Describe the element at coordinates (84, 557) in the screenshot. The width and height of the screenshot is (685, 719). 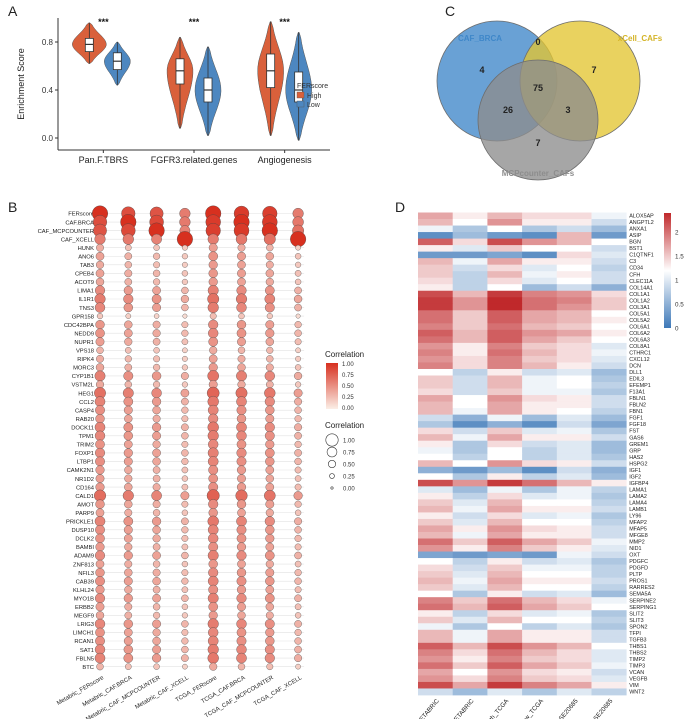
I see `row-label: ADAM9` at that location.